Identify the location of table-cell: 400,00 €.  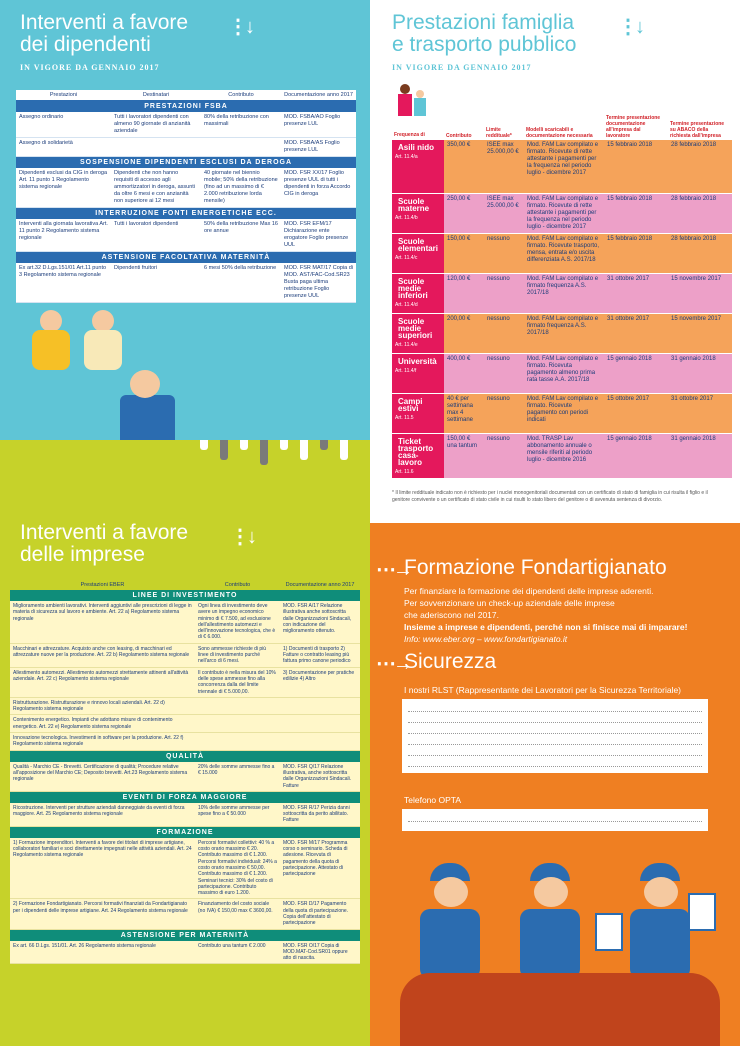
(459, 359).